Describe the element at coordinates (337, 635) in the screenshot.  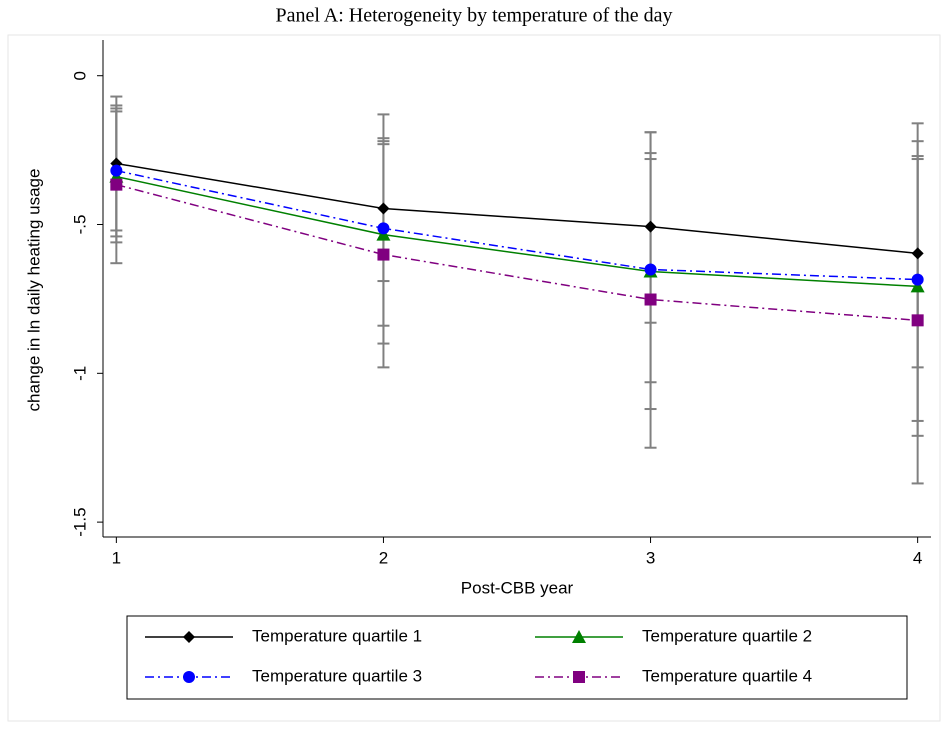
I see `legend-label: Temperature quartile 1` at that location.